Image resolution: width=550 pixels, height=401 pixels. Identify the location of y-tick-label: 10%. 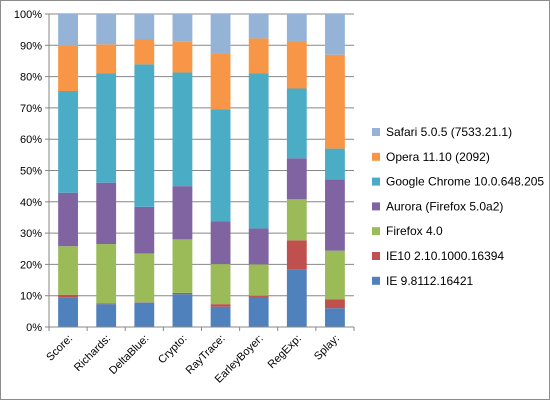
(31, 297).